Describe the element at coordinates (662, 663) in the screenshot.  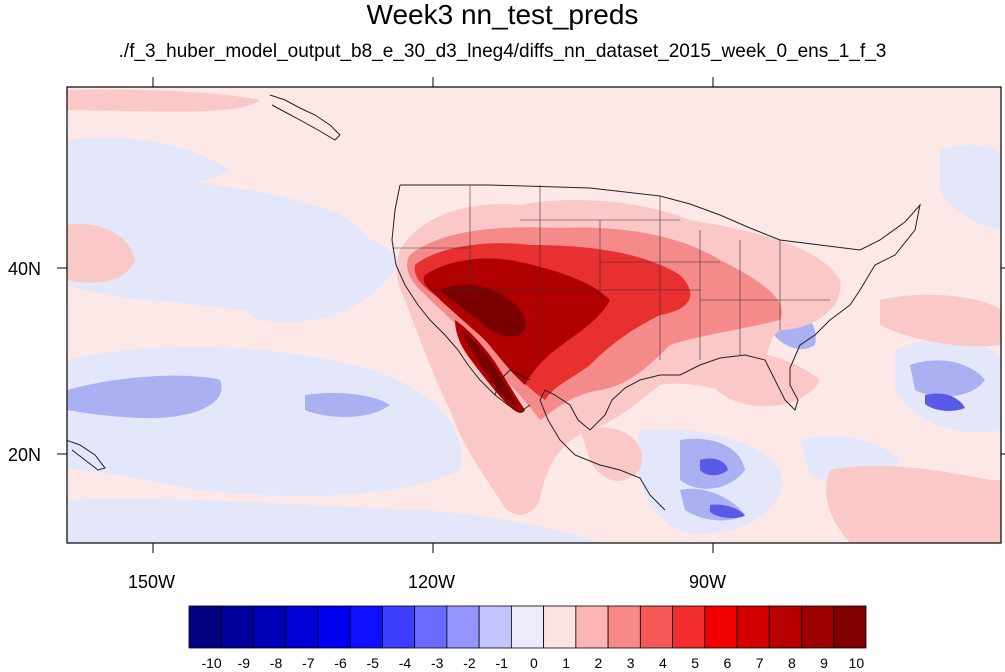
I see `colorbar-tick-label: 4` at that location.